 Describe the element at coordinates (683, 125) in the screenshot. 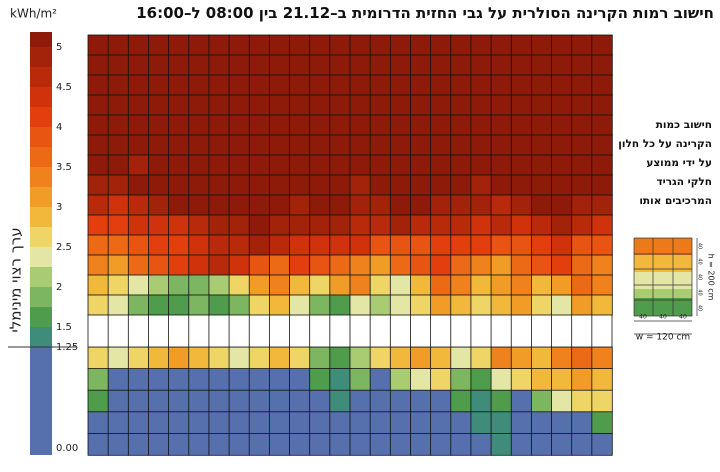

I see `annotation-line: חישוב כמות` at that location.